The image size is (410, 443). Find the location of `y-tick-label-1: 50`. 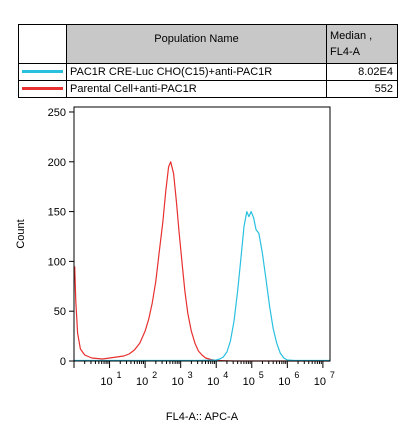

y-tick-label-1: 50 is located at coordinates (60, 312).